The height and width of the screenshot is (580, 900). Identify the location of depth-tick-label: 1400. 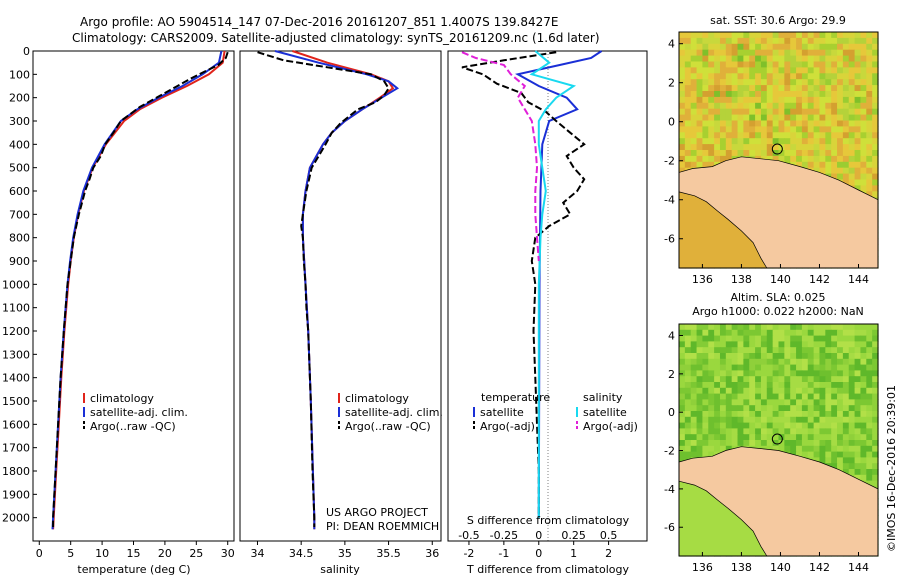
(16, 378).